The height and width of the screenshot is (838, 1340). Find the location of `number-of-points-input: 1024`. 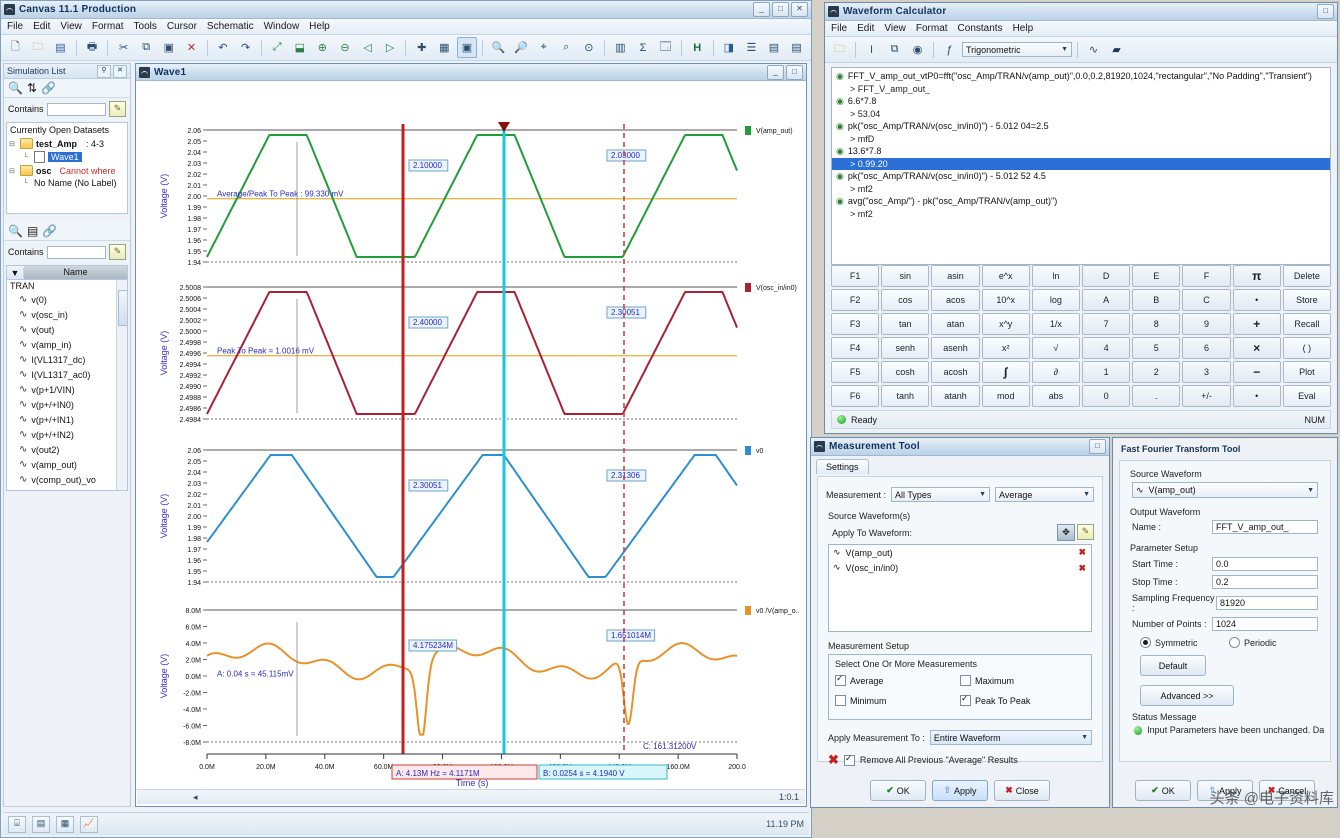

number-of-points-input: 1024 is located at coordinates (1265, 624).